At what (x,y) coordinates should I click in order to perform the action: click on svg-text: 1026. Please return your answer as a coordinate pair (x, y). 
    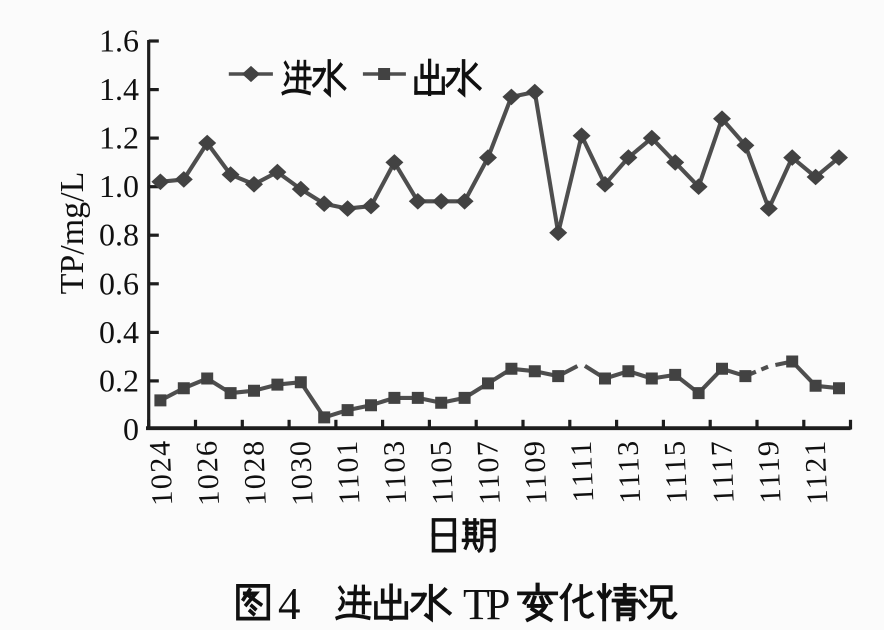
    Looking at the image, I should click on (208, 473).